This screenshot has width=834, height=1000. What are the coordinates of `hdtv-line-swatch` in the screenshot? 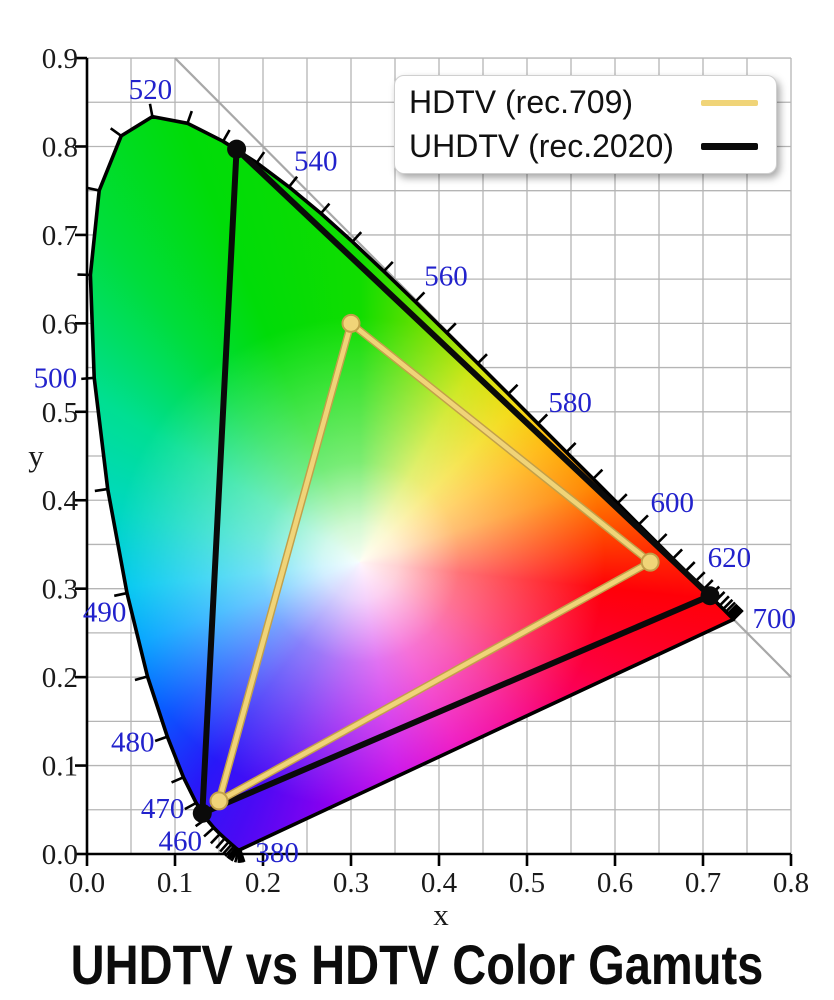 It's located at (729, 102).